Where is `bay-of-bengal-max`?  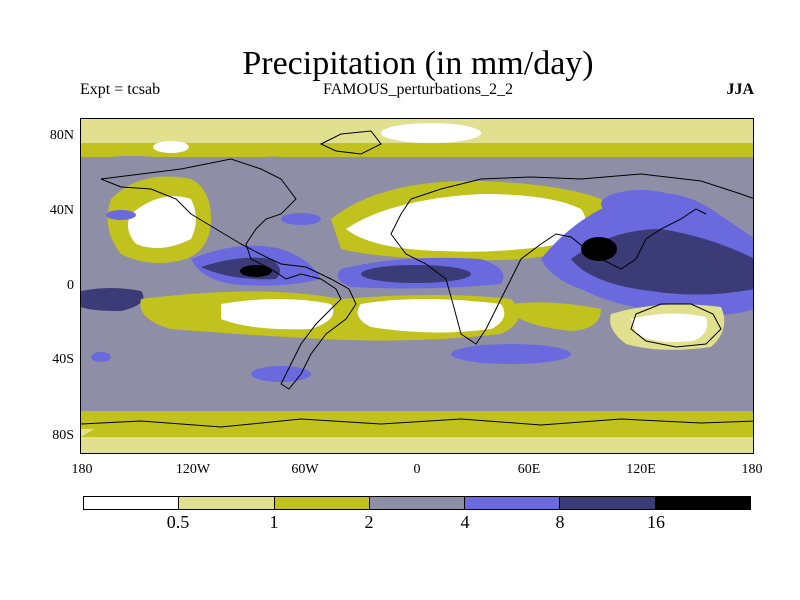
bay-of-bengal-max is located at coordinates (599, 249).